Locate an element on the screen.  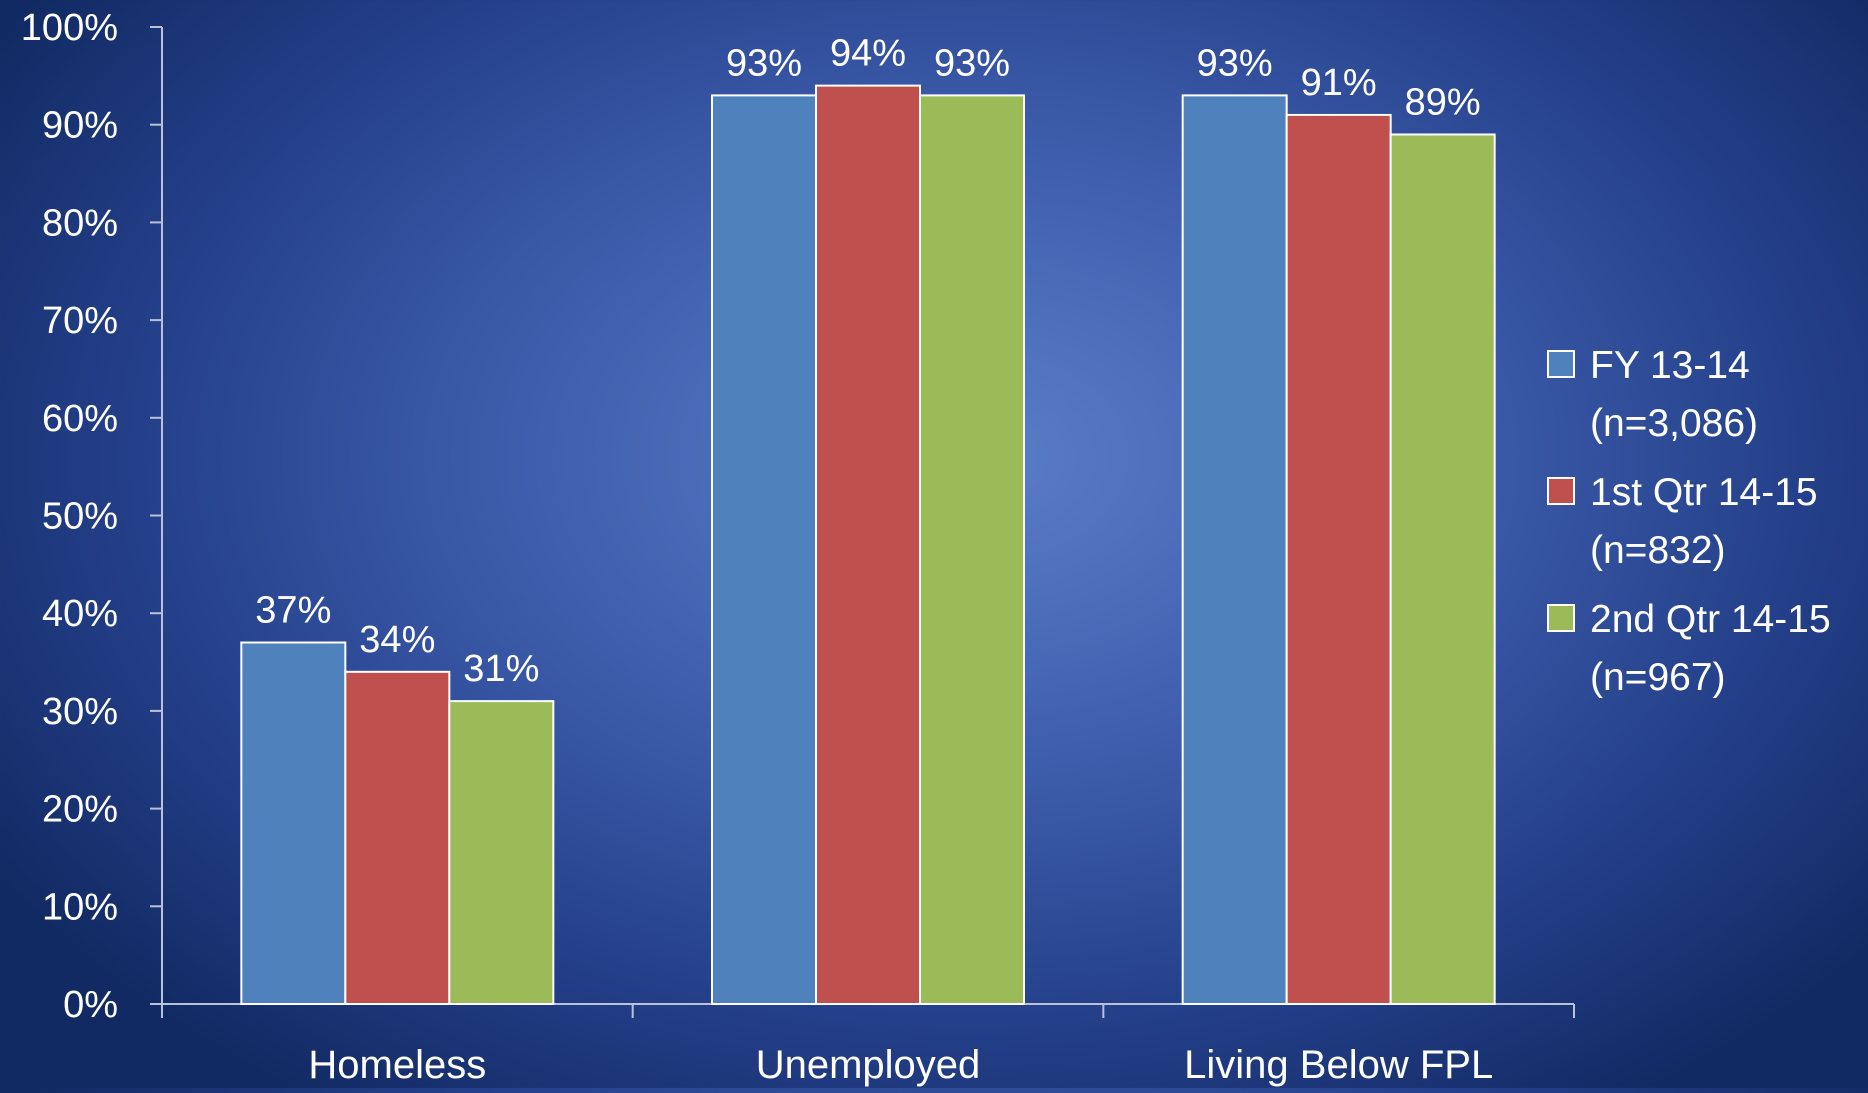
data-label: 91% is located at coordinates (1339, 83).